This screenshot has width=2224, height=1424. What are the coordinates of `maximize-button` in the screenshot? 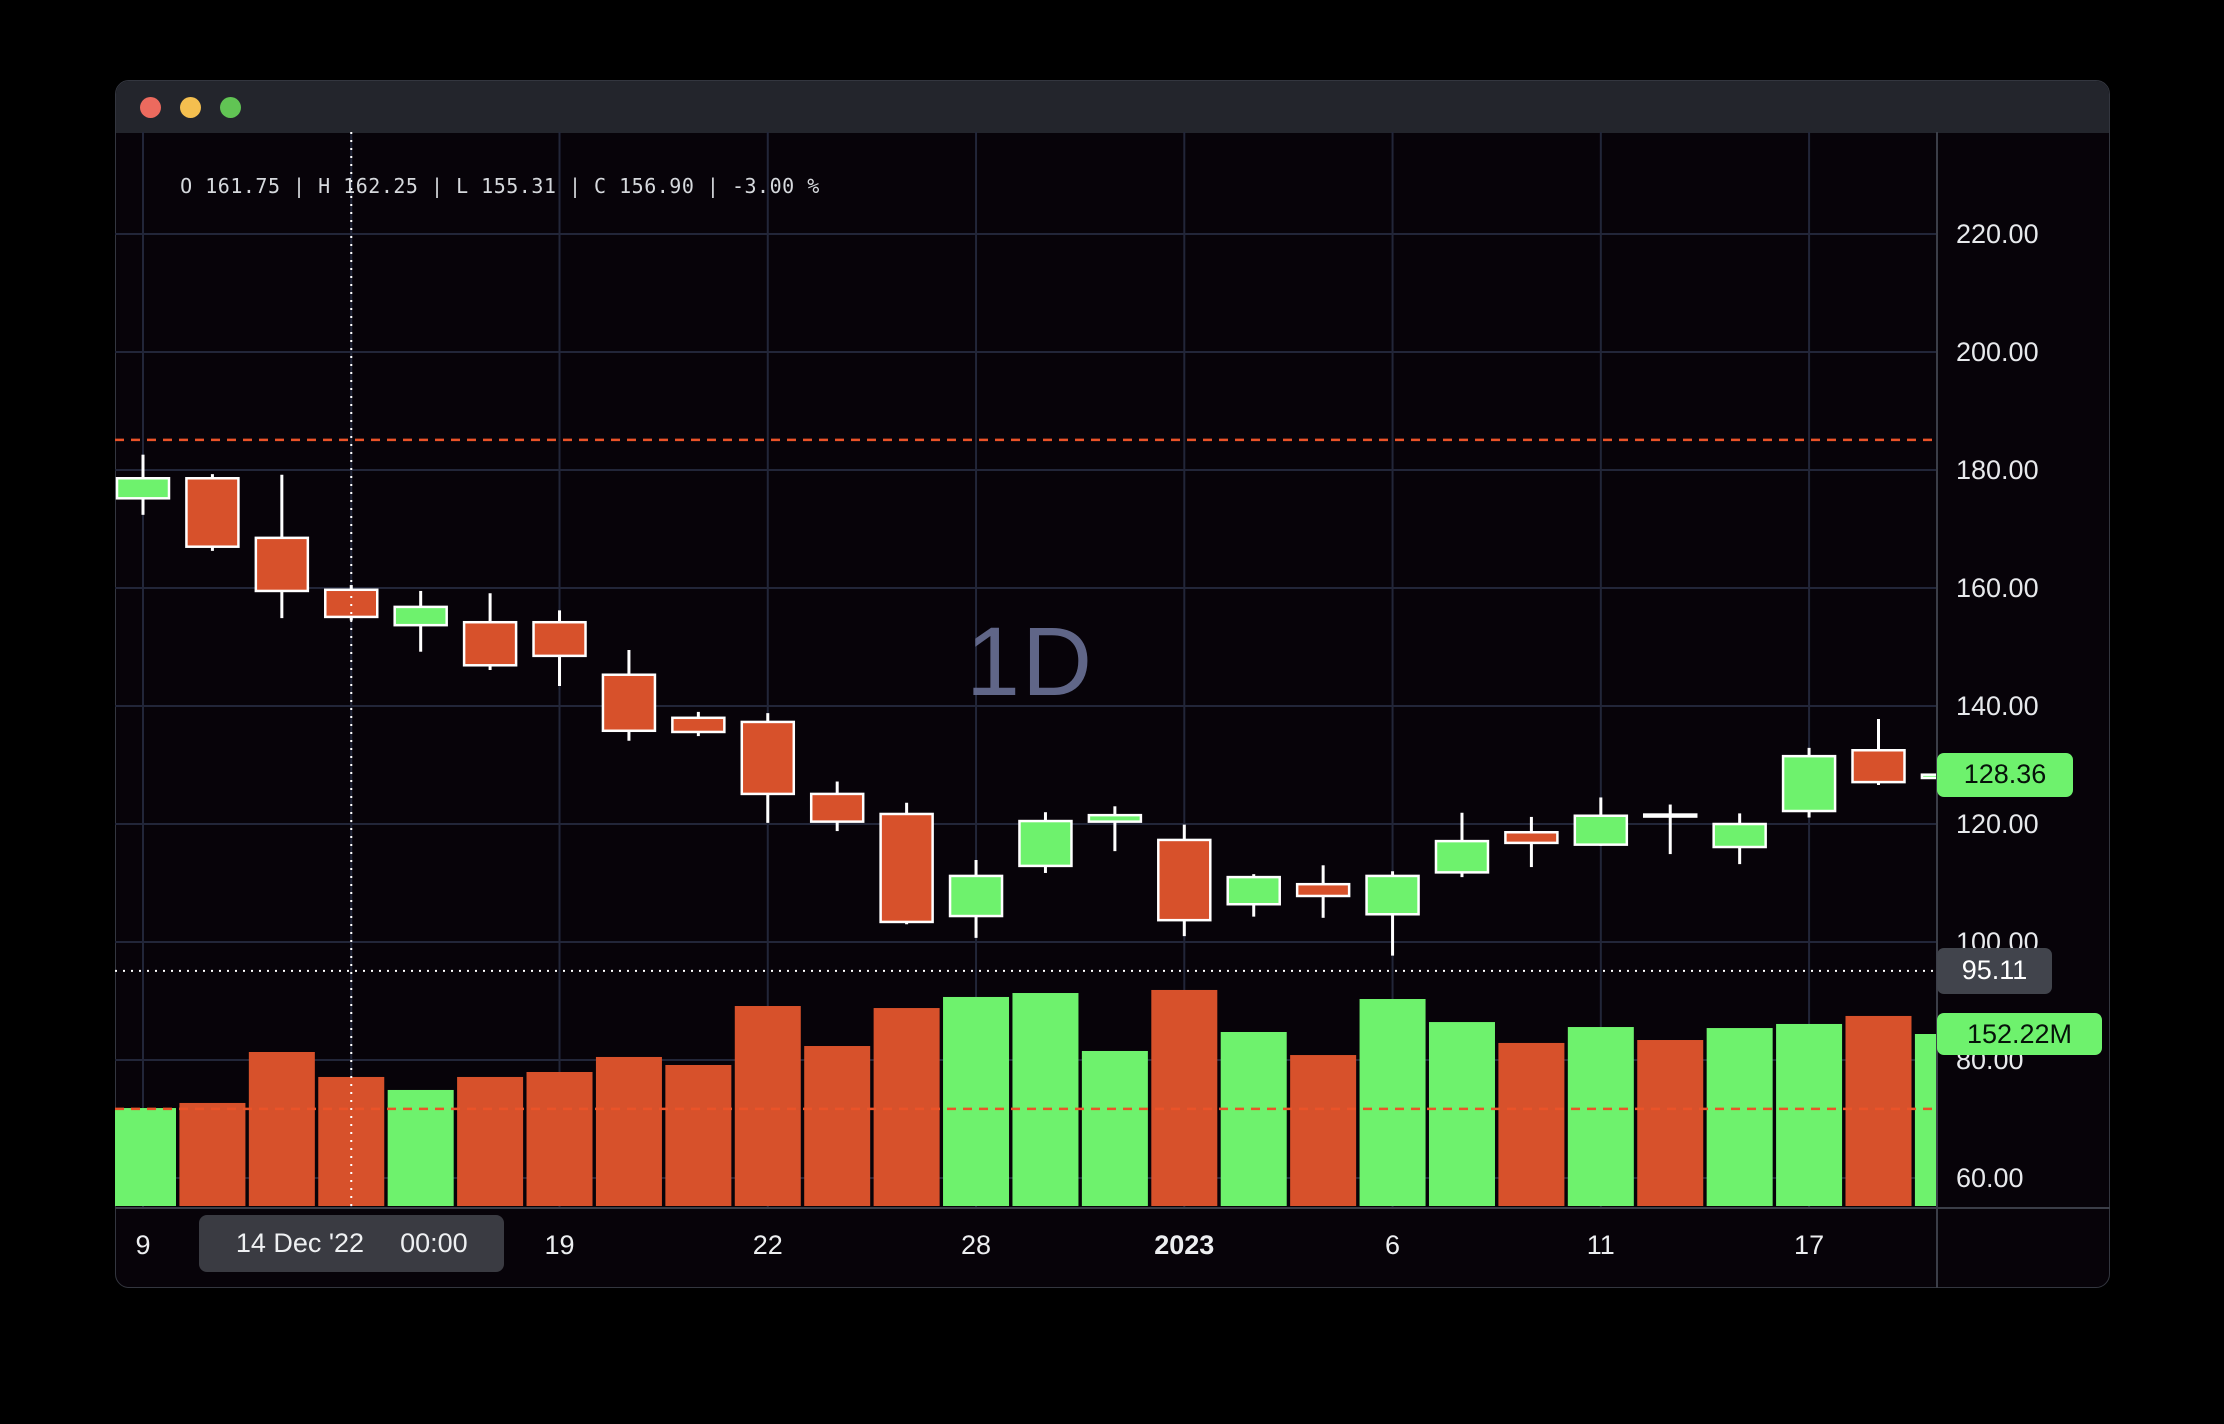 It's located at (230, 107).